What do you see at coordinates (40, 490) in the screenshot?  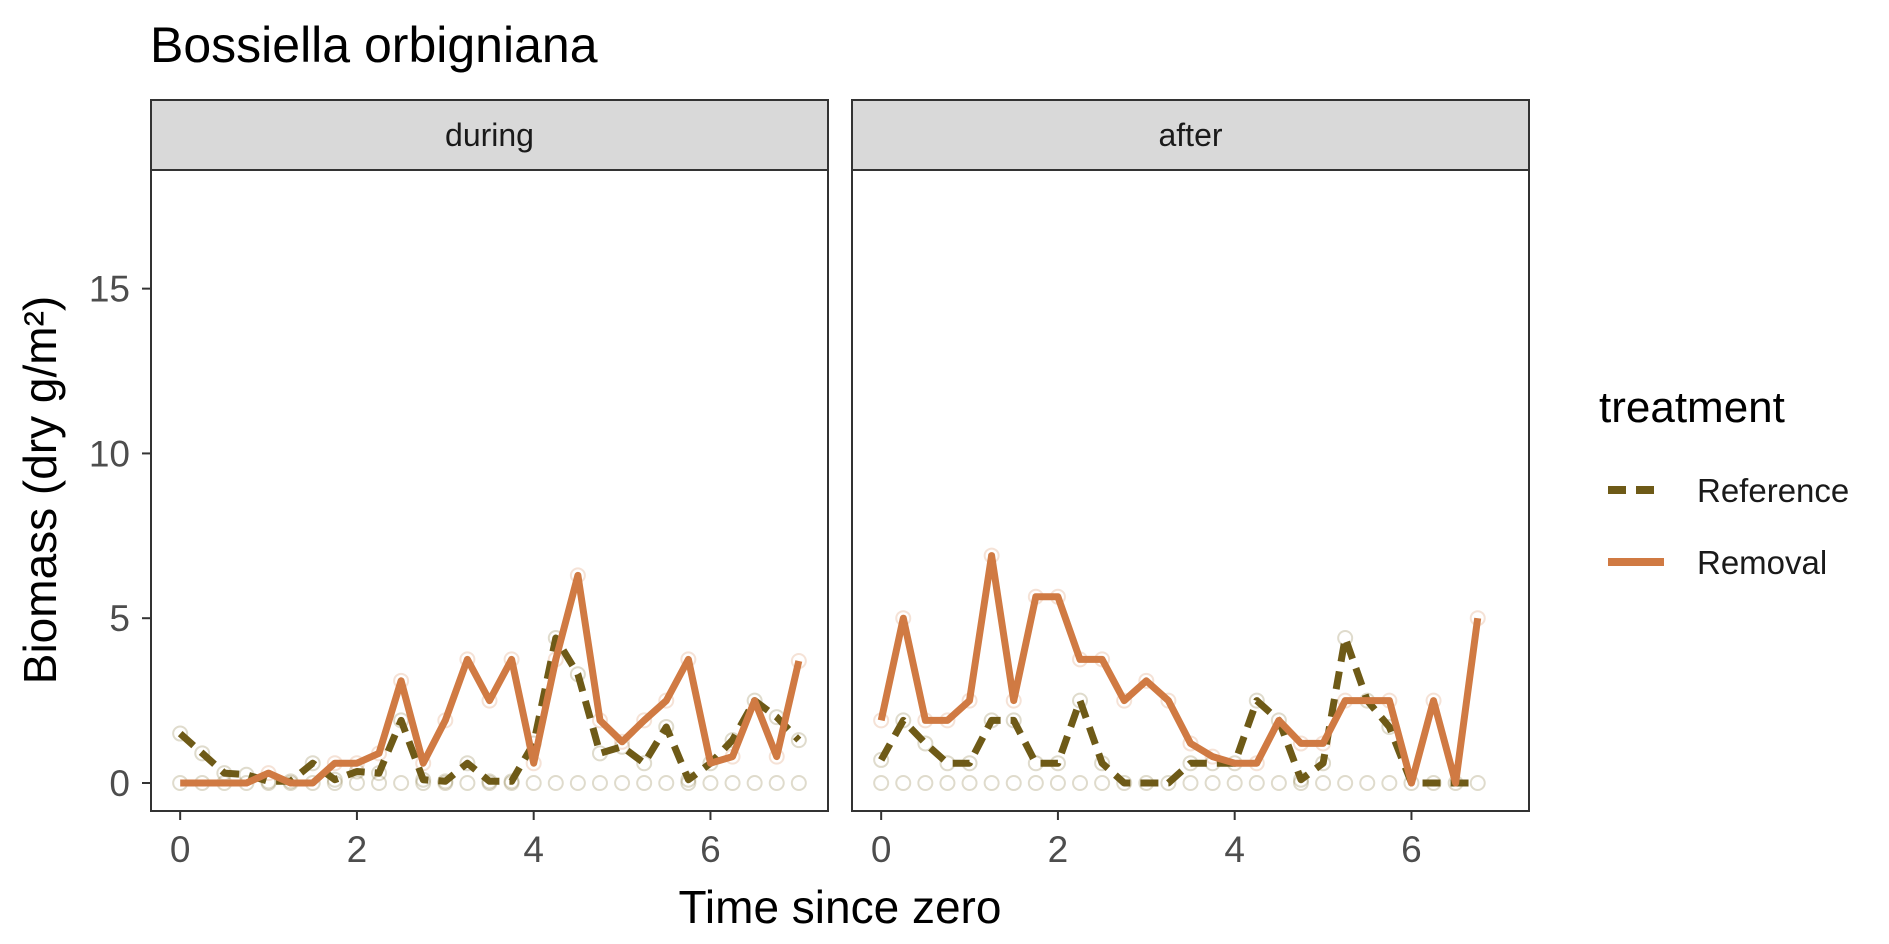 I see `y-axis-title: Biomass (dry g/m²)` at bounding box center [40, 490].